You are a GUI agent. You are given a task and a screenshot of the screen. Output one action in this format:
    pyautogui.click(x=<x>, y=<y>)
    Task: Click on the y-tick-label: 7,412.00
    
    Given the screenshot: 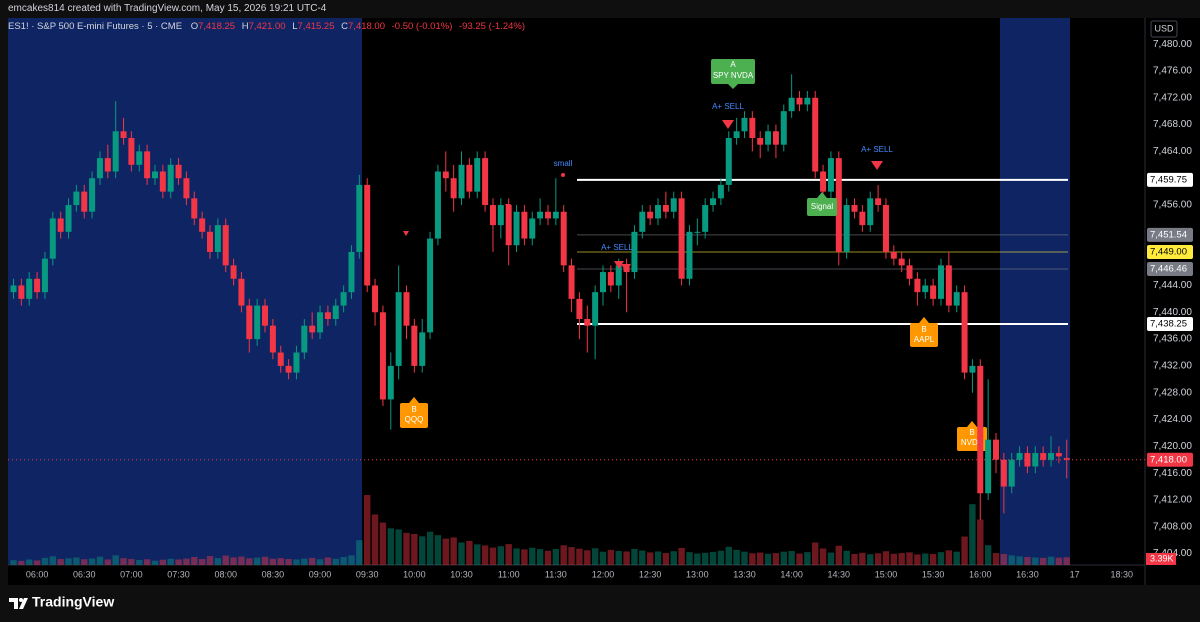 What is the action you would take?
    pyautogui.click(x=1172, y=500)
    